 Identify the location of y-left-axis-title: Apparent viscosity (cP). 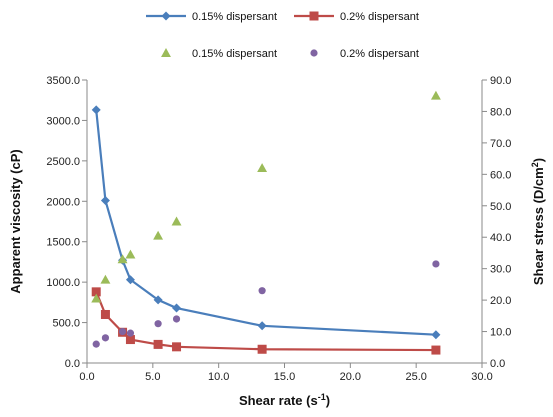
(15, 221).